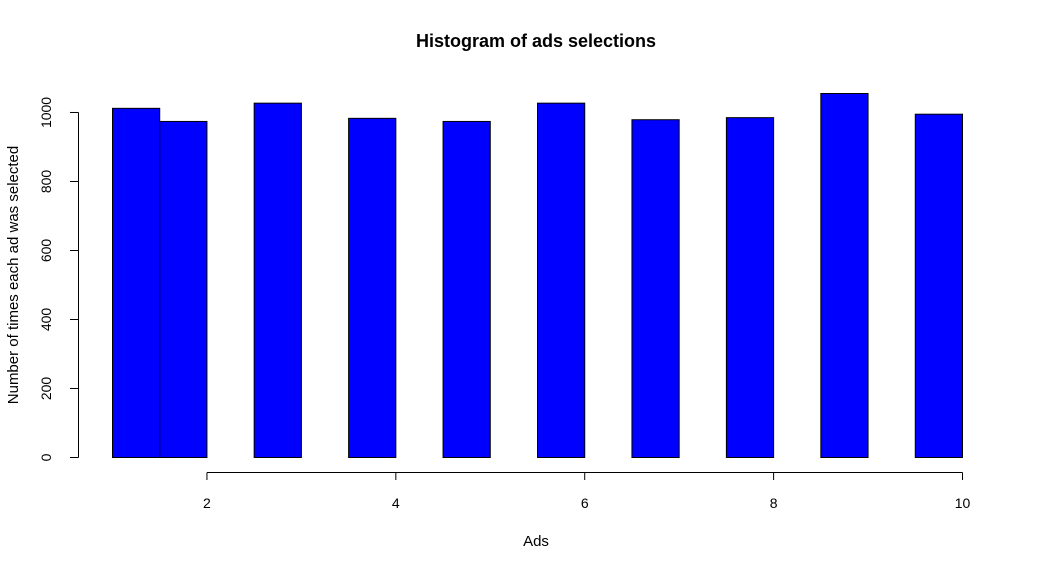  What do you see at coordinates (396, 503) in the screenshot?
I see `x-tick-label: 4` at bounding box center [396, 503].